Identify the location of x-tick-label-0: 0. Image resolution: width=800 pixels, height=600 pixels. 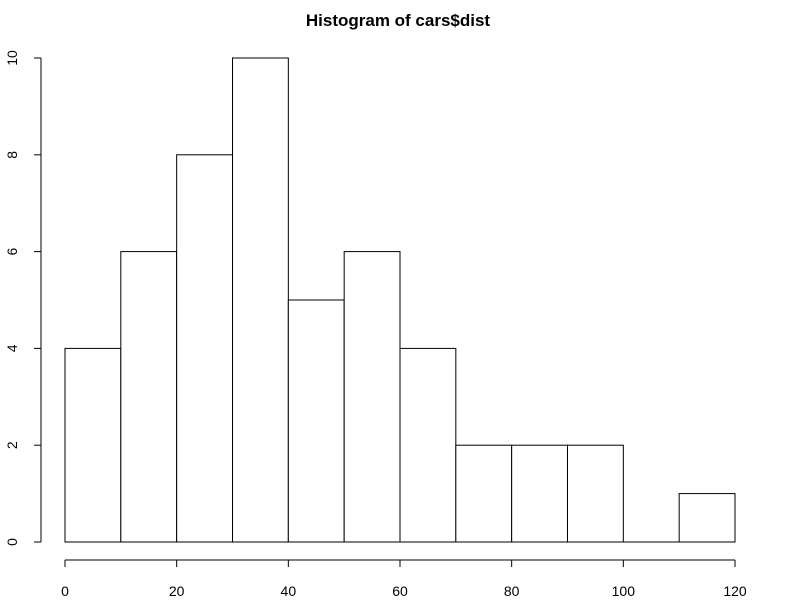
(65, 591).